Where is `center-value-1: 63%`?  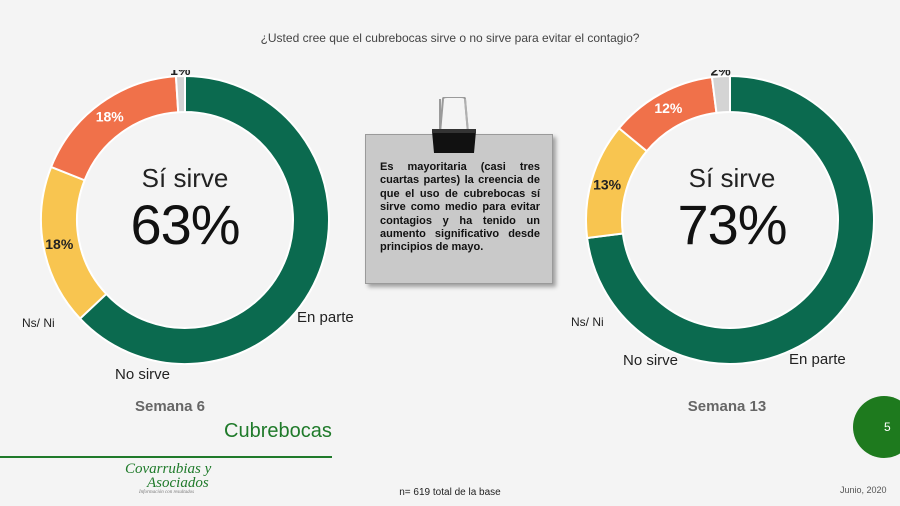 center-value-1: 63% is located at coordinates (185, 224).